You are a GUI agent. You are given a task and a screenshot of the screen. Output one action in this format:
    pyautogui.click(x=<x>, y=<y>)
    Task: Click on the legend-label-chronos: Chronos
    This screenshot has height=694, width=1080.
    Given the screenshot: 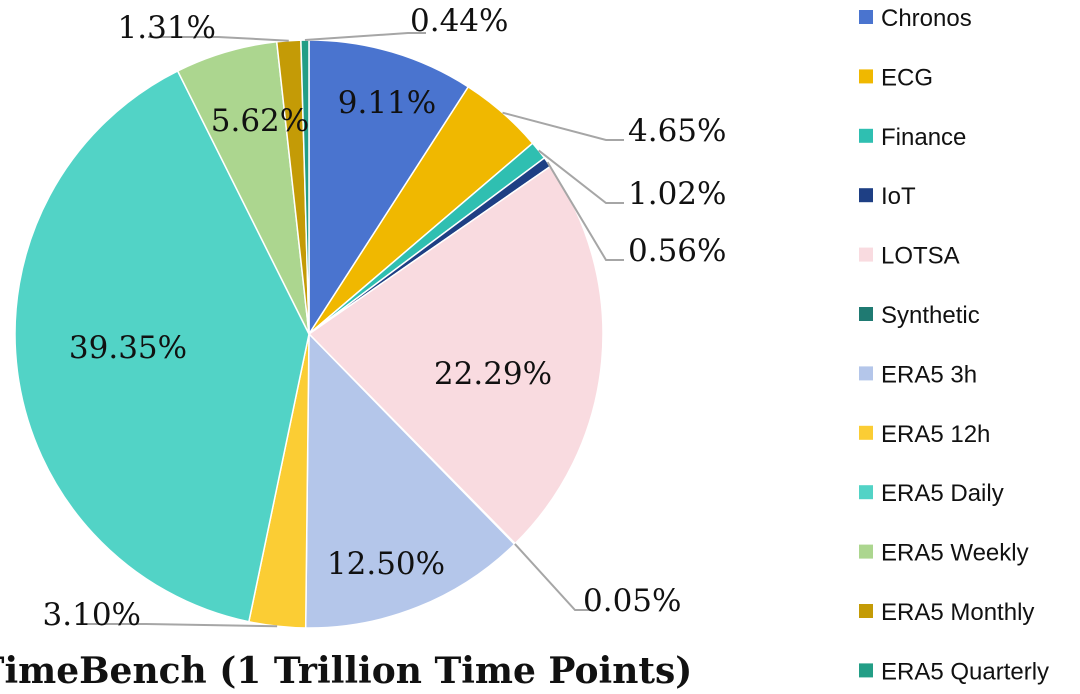 What is the action you would take?
    pyautogui.click(x=926, y=18)
    